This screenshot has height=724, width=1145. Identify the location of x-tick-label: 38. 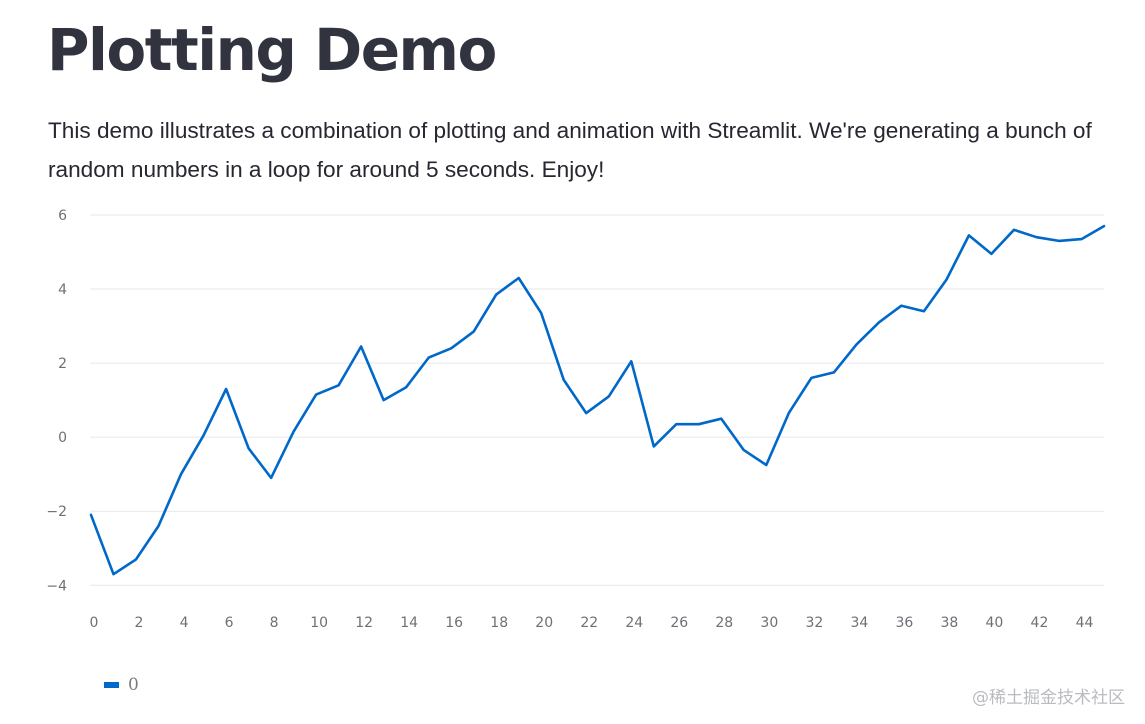
(950, 623).